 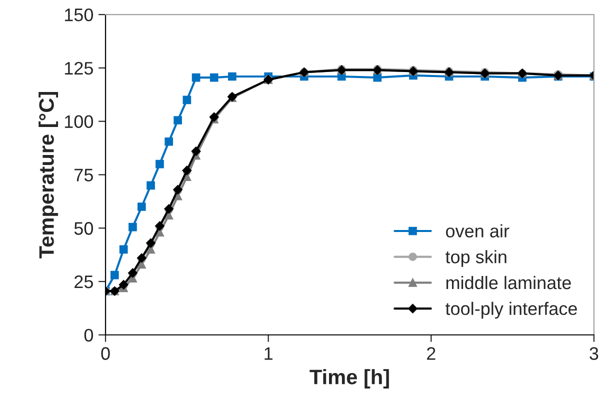 What do you see at coordinates (79, 15) in the screenshot?
I see `y-tick-label: 150` at bounding box center [79, 15].